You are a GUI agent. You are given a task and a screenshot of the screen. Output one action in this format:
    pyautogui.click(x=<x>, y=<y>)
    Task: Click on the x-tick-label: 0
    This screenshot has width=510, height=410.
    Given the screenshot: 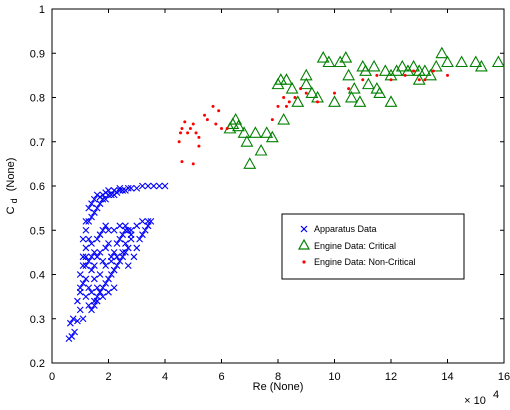 What is the action you would take?
    pyautogui.click(x=52, y=377)
    